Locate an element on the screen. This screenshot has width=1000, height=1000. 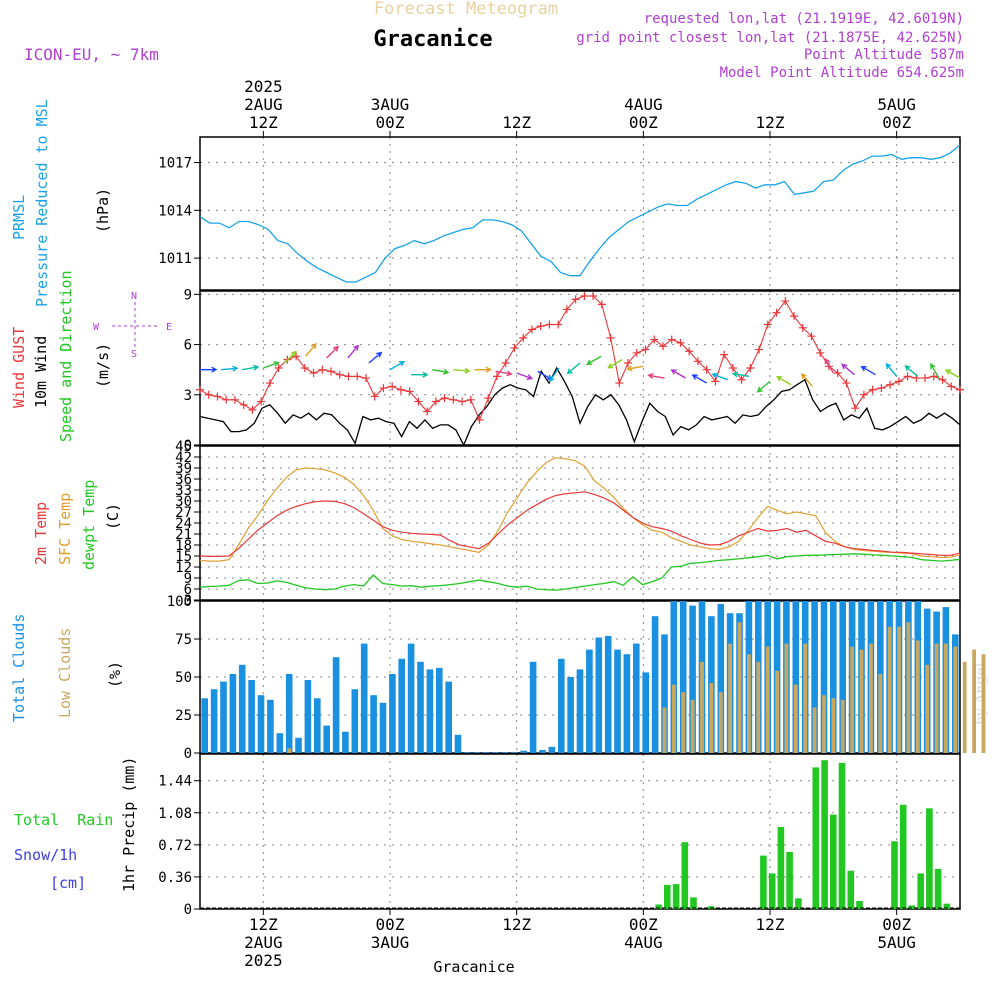
temperature-tick-label: 45 is located at coordinates (183, 447).